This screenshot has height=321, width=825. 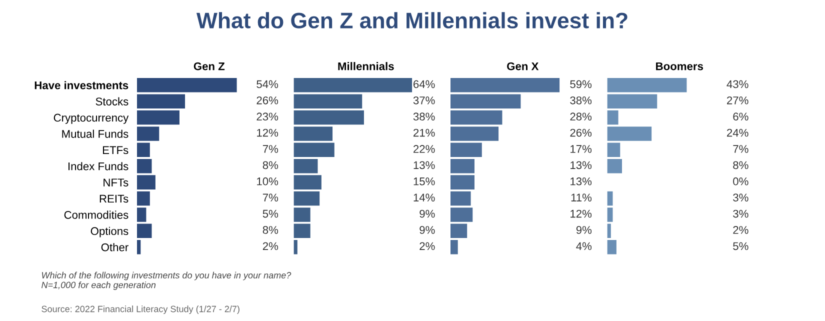 I want to click on data-label: 22%, so click(x=424, y=149).